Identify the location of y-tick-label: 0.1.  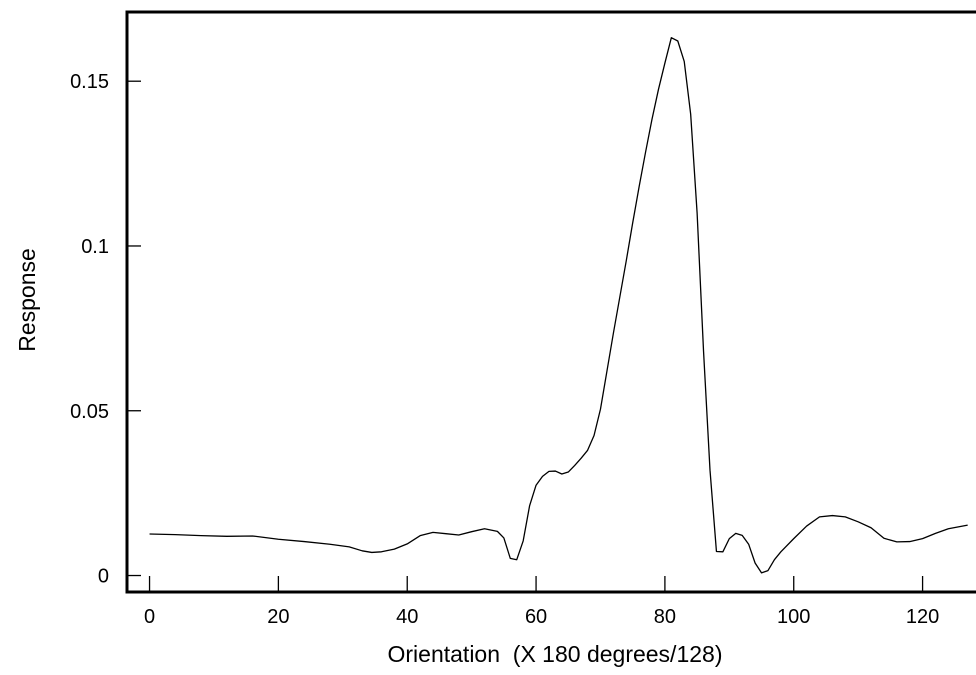
(95, 247).